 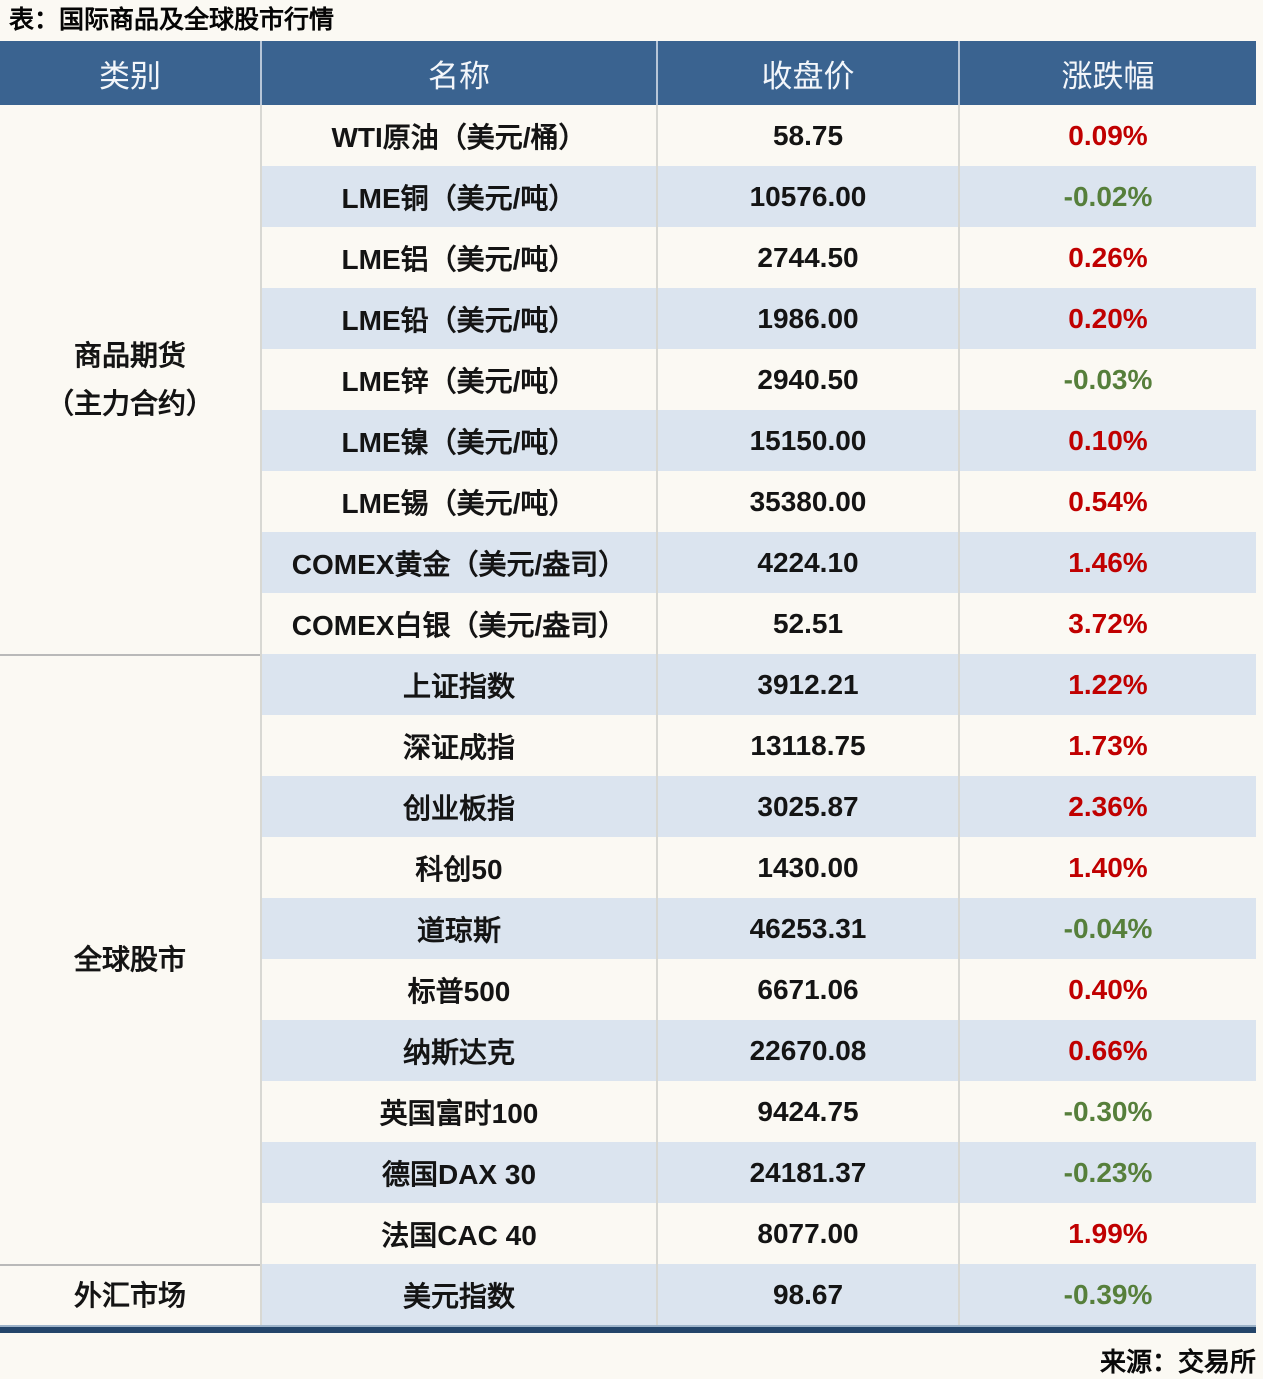 I want to click on section-rows: 美元指数 98.67 -0.39%, so click(x=758, y=1294).